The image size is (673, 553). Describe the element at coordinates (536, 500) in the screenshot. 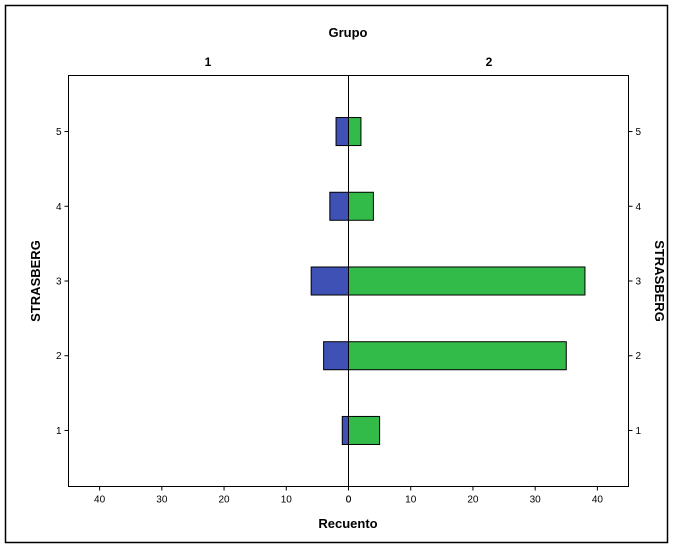

I see `x-tick-label-right-30: 30` at that location.